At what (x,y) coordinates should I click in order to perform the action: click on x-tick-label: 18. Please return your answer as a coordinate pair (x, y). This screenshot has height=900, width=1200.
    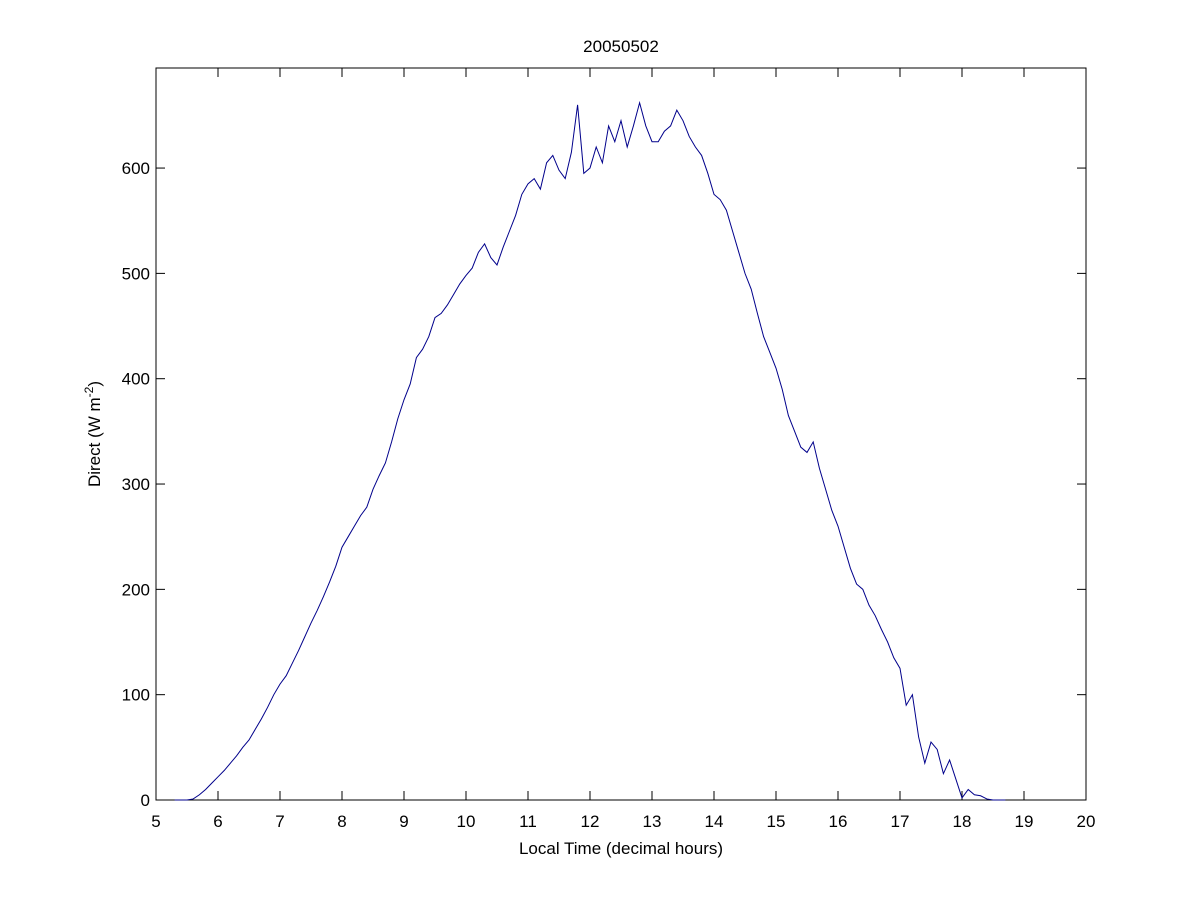
    Looking at the image, I should click on (962, 821).